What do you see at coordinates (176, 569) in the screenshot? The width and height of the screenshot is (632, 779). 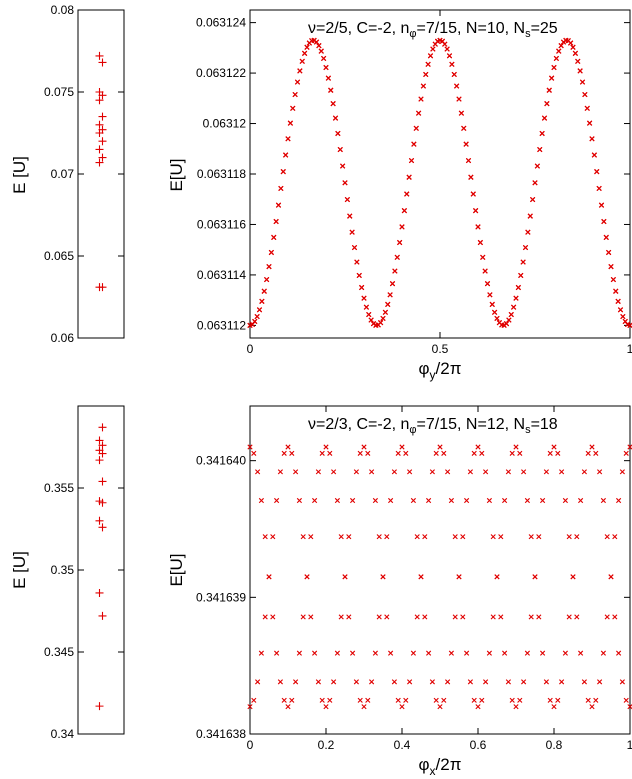 I see `bottom-flow-ylabel: E[U]` at bounding box center [176, 569].